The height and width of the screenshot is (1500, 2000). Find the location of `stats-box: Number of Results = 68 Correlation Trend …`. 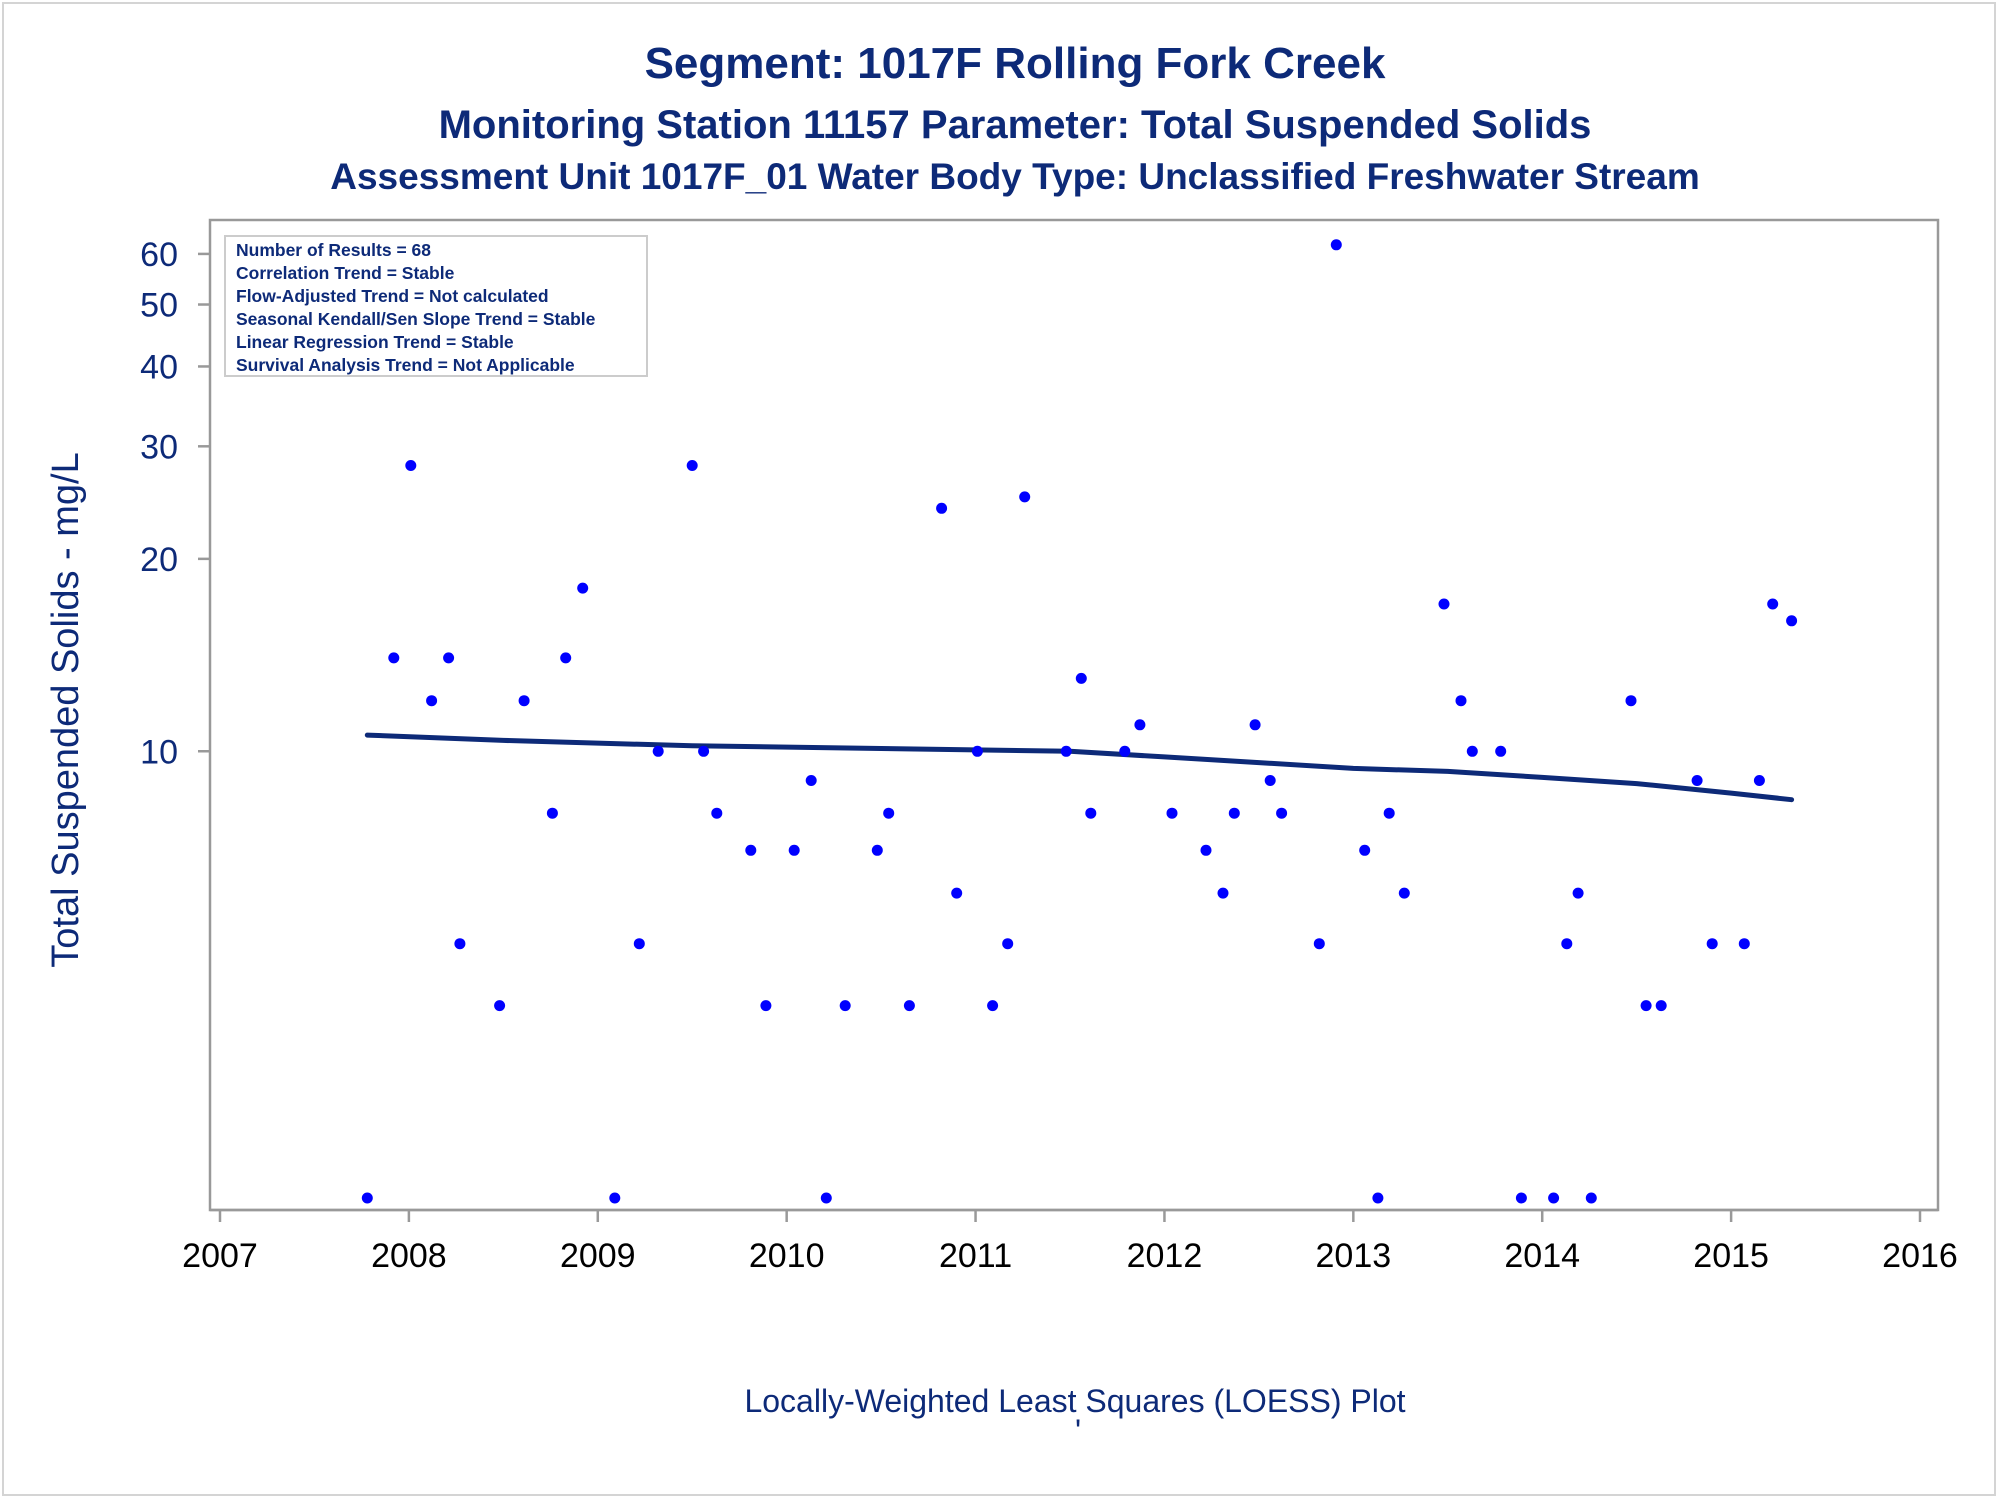

stats-box: Number of Results = 68 Correlation Trend … is located at coordinates (436, 306).